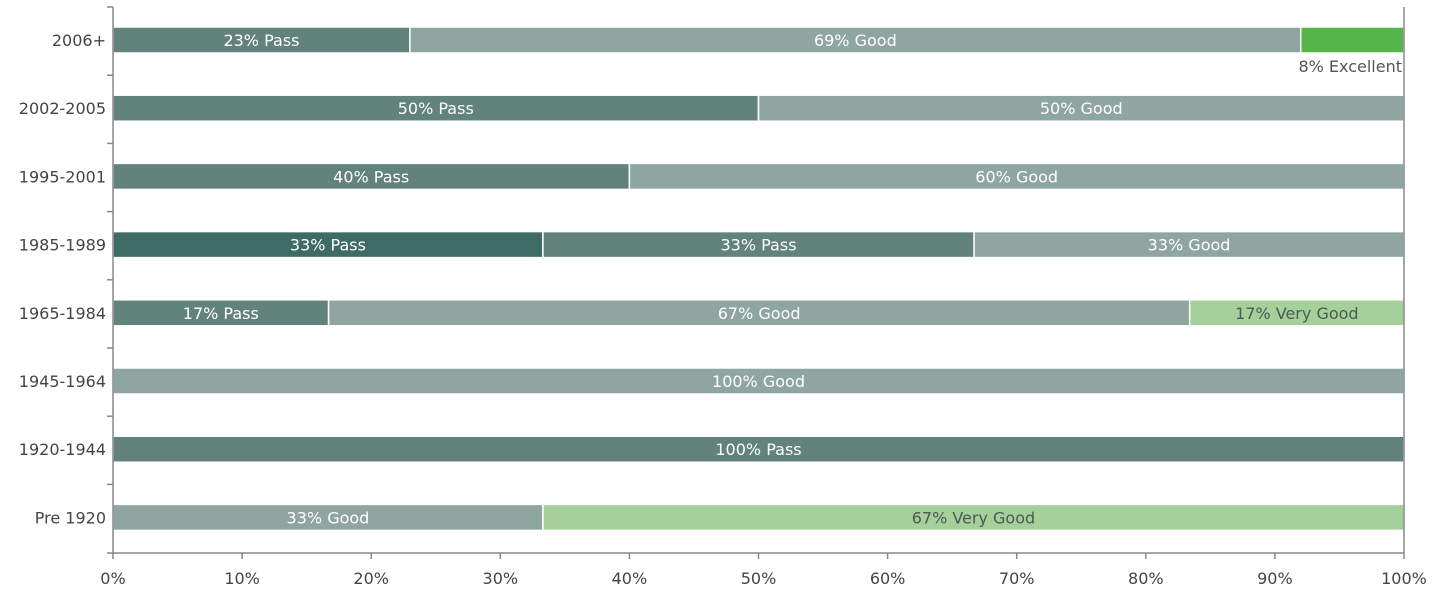 The height and width of the screenshot is (596, 1432). What do you see at coordinates (371, 176) in the screenshot?
I see `segment-label: 40% Pass` at bounding box center [371, 176].